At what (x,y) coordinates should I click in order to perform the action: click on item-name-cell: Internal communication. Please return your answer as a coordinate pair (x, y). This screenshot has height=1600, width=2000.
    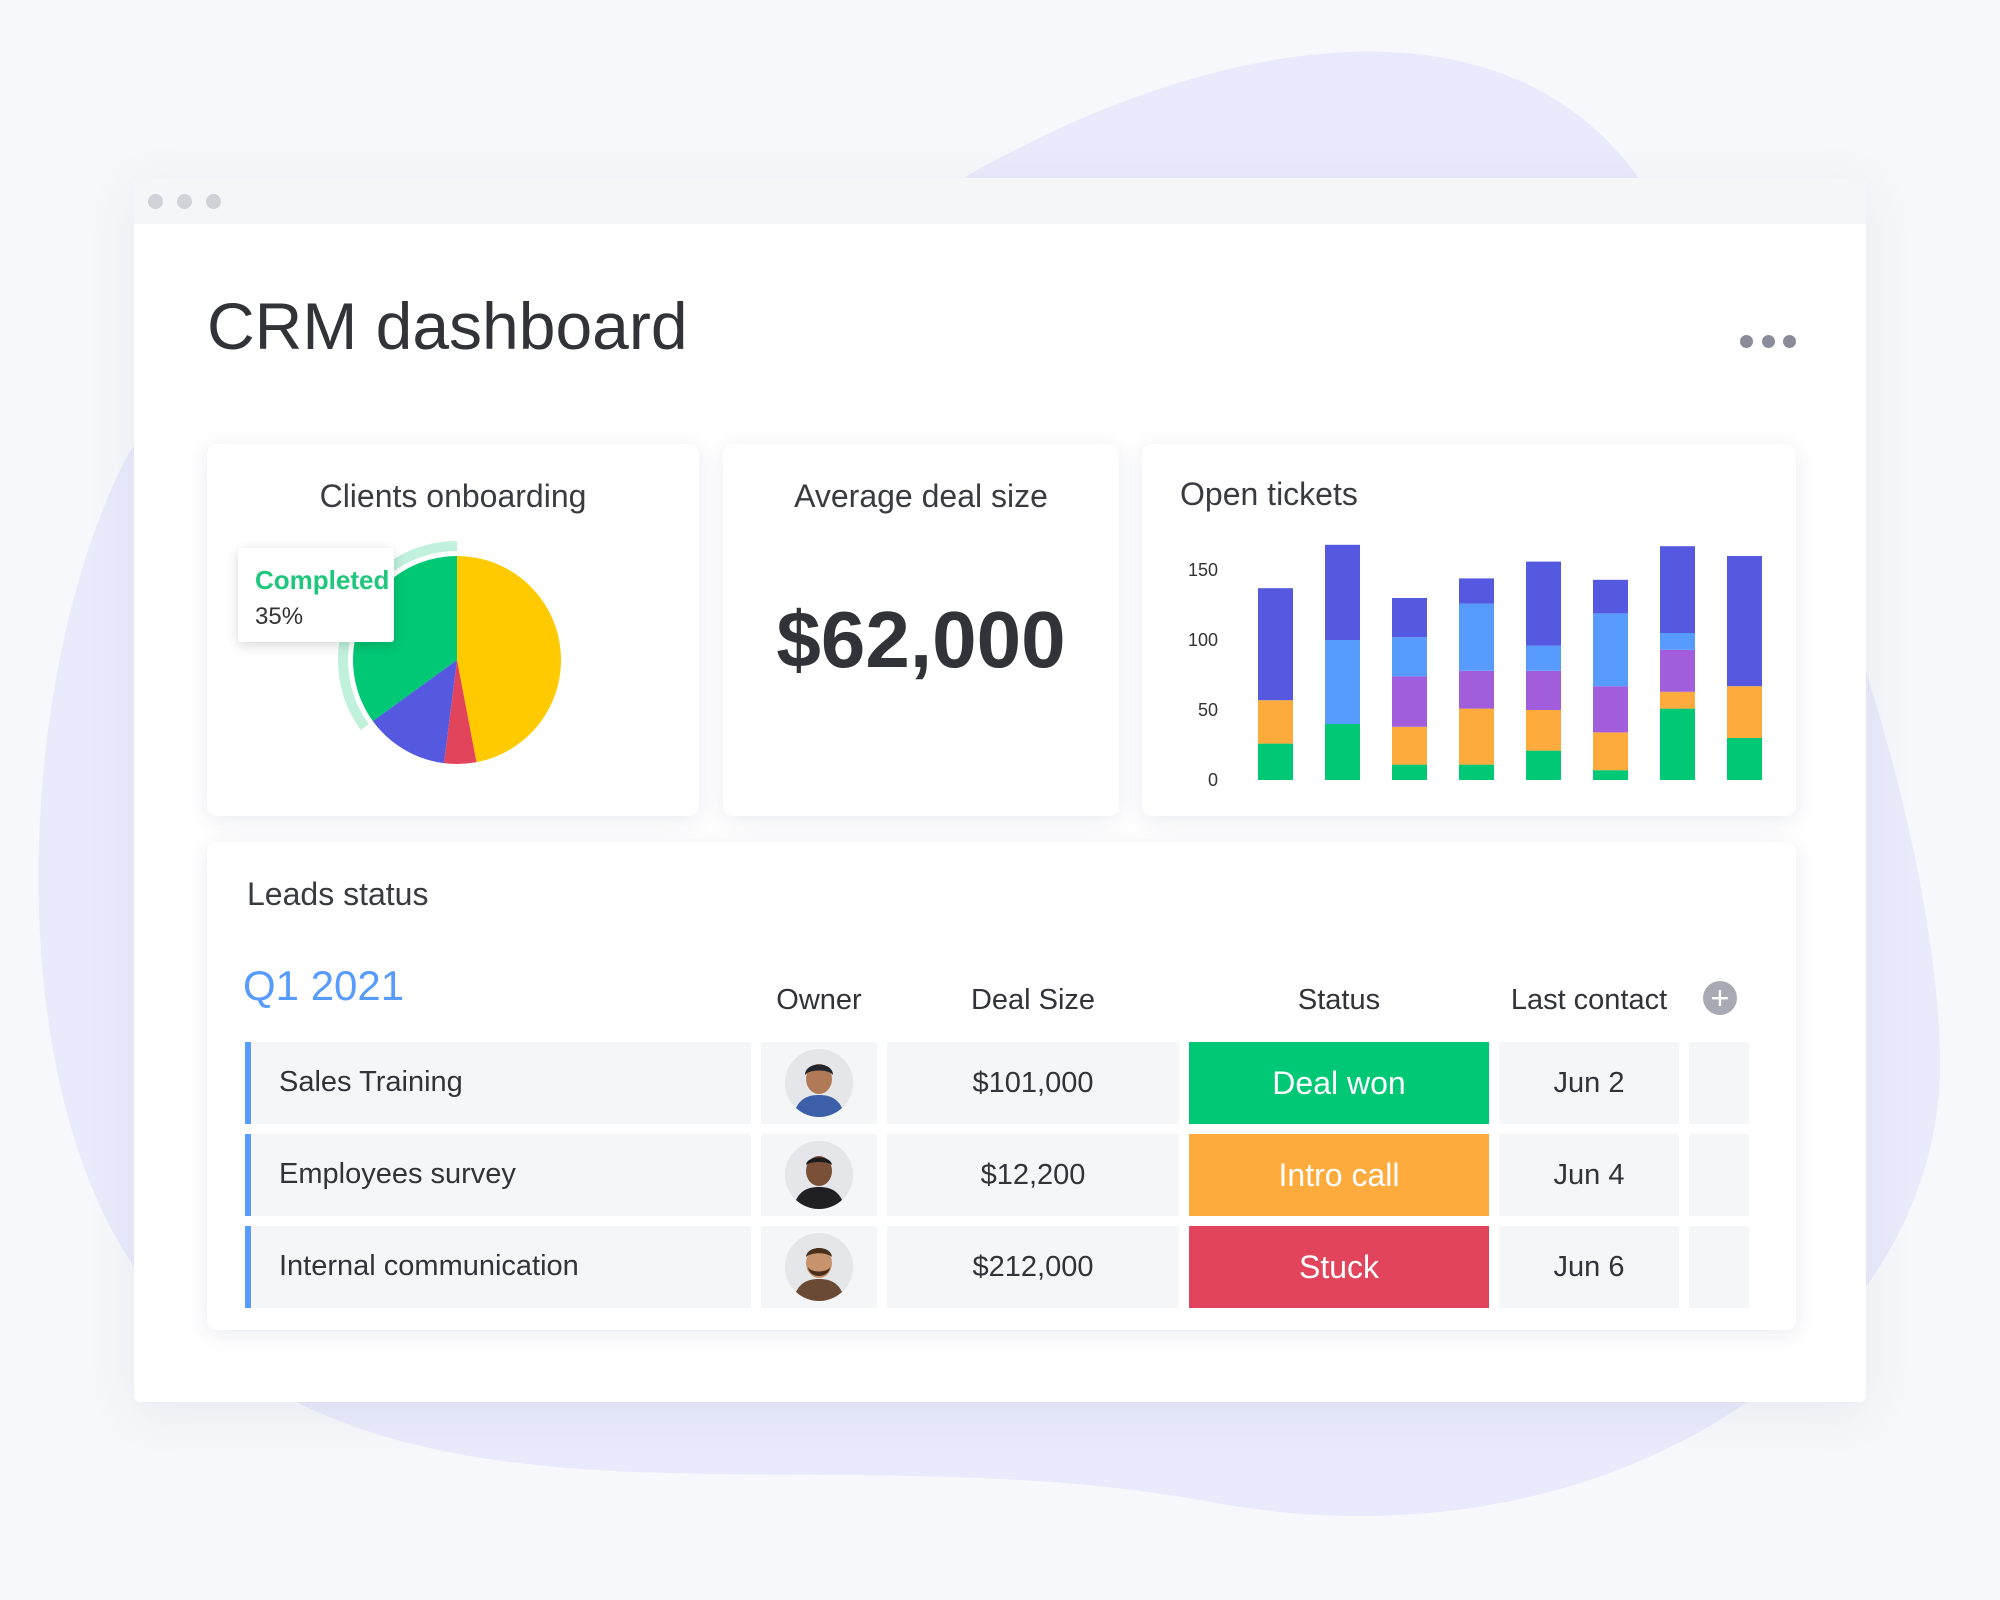
    Looking at the image, I should click on (498, 1267).